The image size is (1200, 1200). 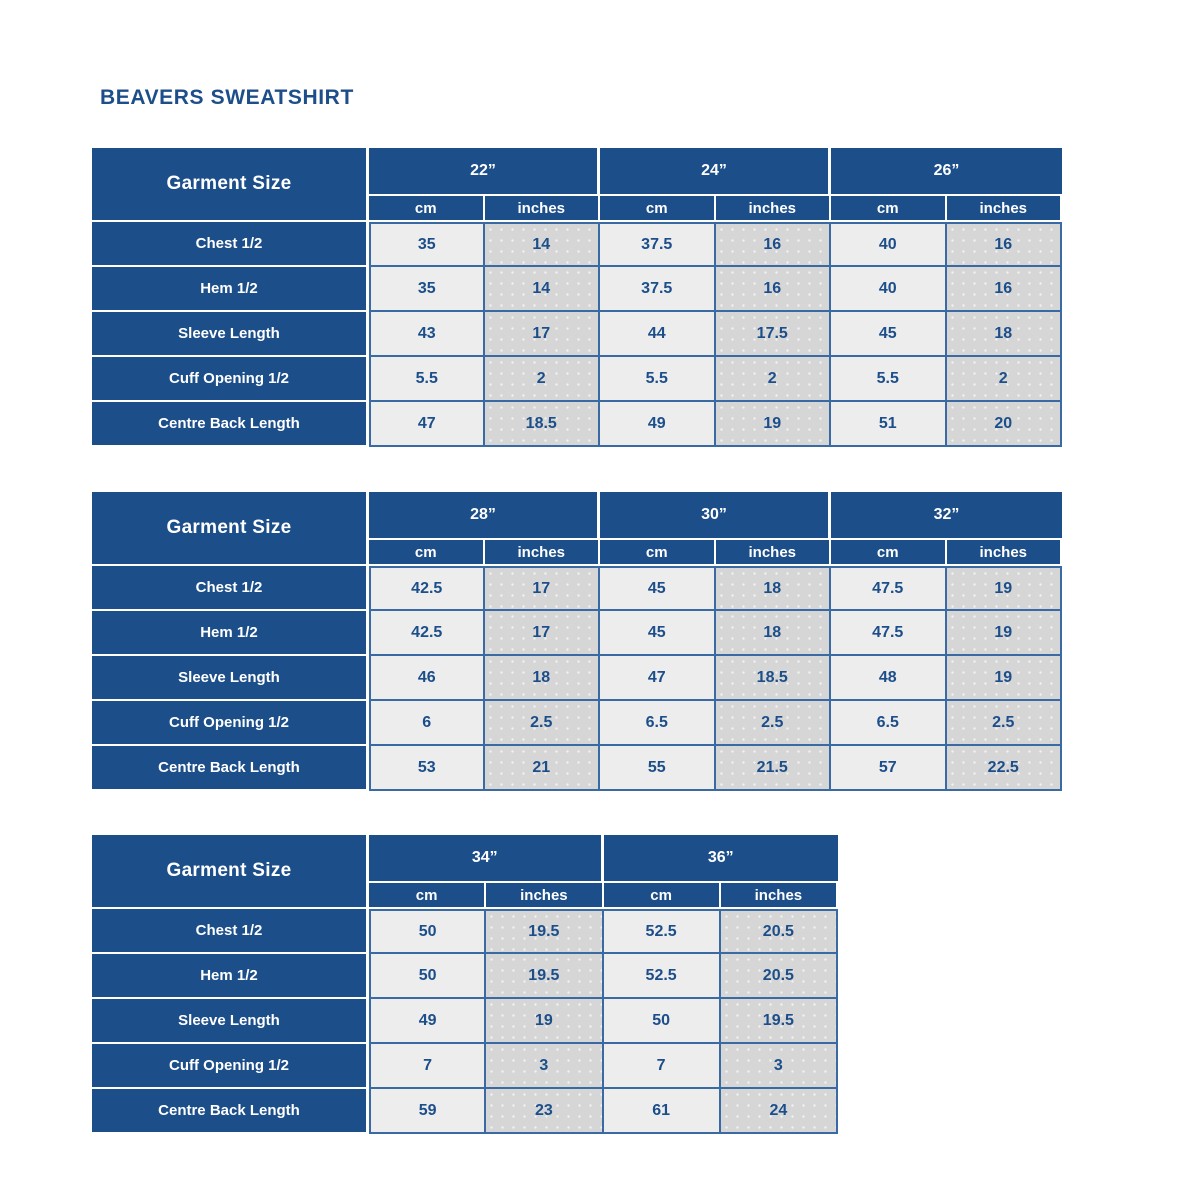 I want to click on value-cell: 21, so click(x=542, y=768).